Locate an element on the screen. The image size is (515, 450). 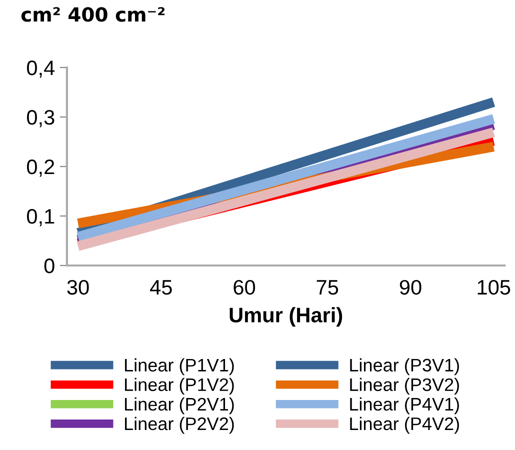
y-tick-label: 0,3 is located at coordinates (40, 119).